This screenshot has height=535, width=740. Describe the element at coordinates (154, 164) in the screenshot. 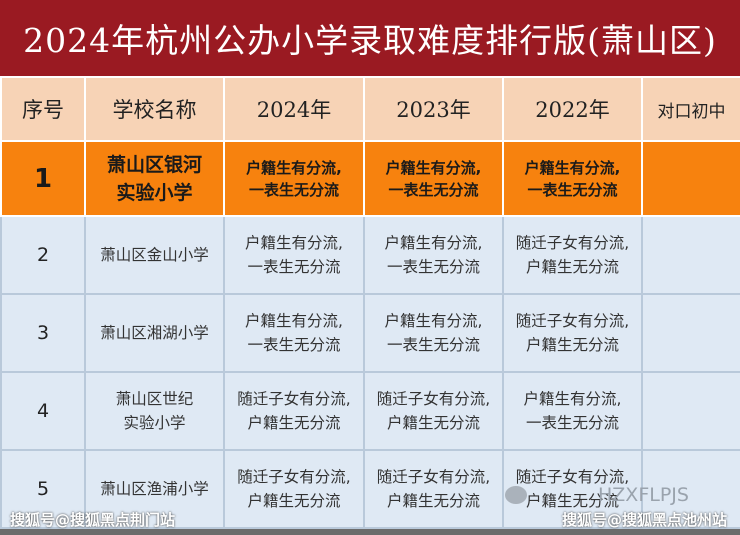

I see `school-name-cell-text: 萧山区银河` at that location.